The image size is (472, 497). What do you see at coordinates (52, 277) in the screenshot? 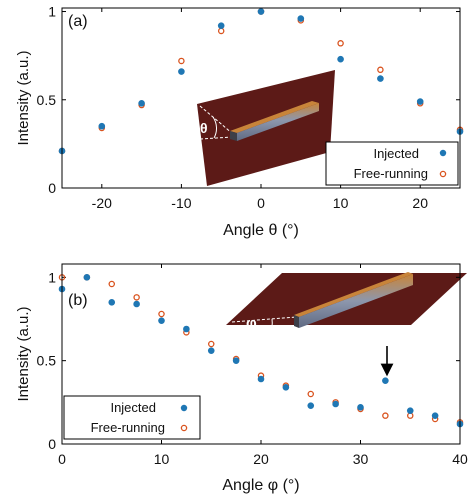
I see `y-tick-label-b: 1` at bounding box center [52, 277].